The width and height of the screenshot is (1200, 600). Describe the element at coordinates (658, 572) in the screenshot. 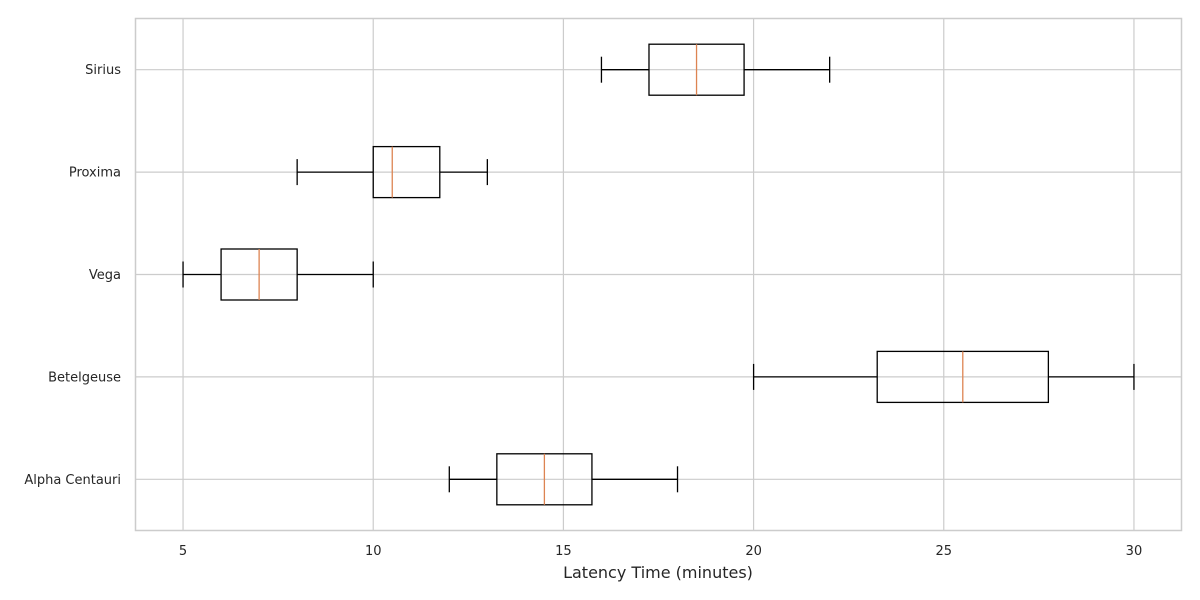

I see `x-axis-label: Latency Time (minutes)` at that location.